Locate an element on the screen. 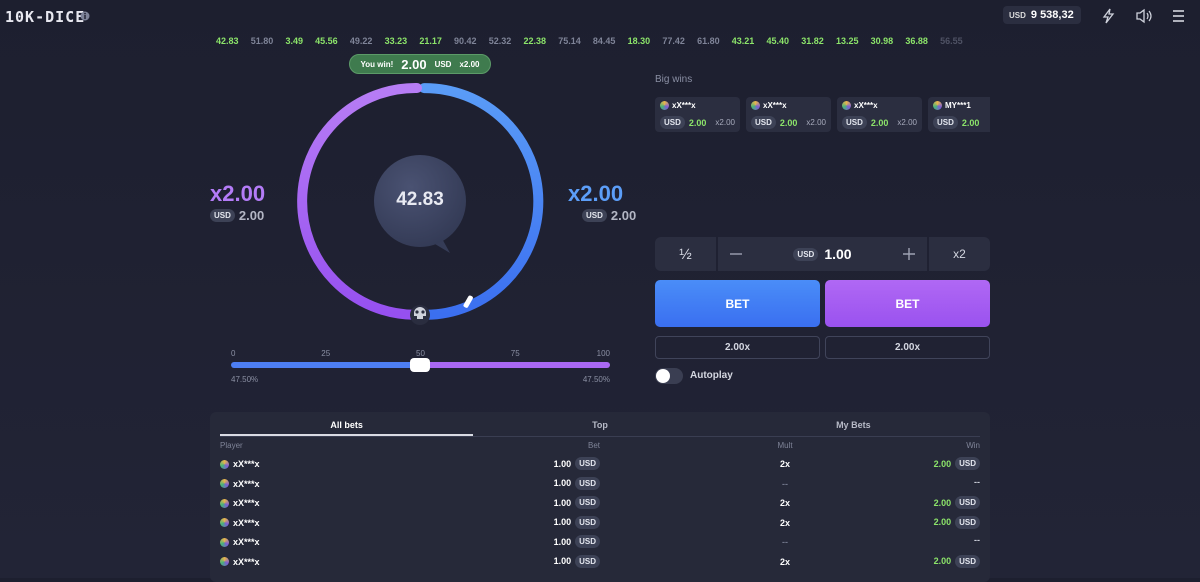 This screenshot has width=1200, height=582. history-value: 30.98 is located at coordinates (882, 41).